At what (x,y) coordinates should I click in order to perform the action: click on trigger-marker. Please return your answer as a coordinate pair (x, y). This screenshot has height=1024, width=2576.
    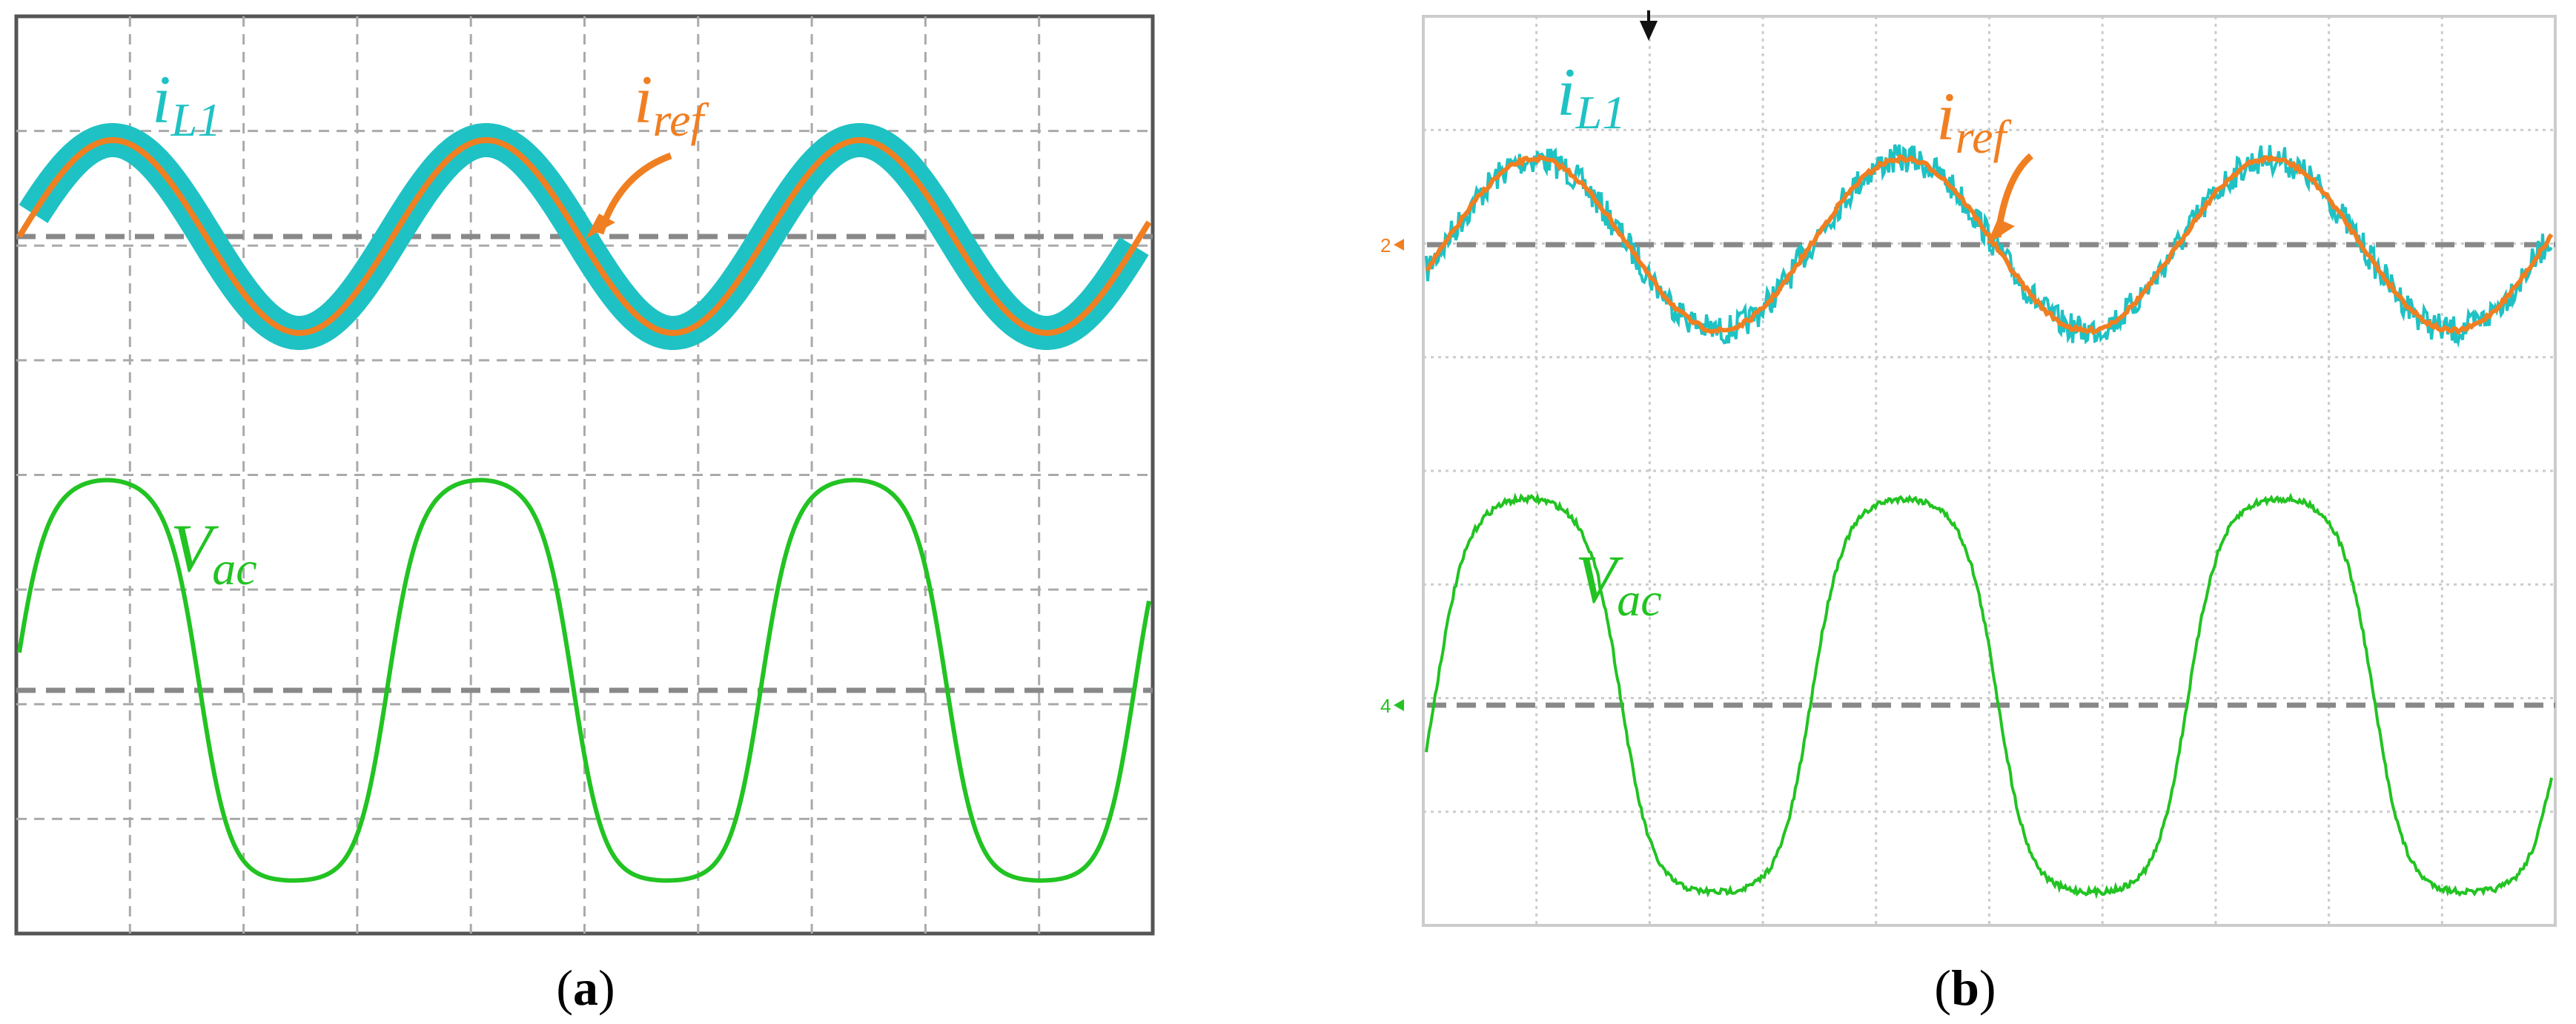
    Looking at the image, I should click on (1648, 25).